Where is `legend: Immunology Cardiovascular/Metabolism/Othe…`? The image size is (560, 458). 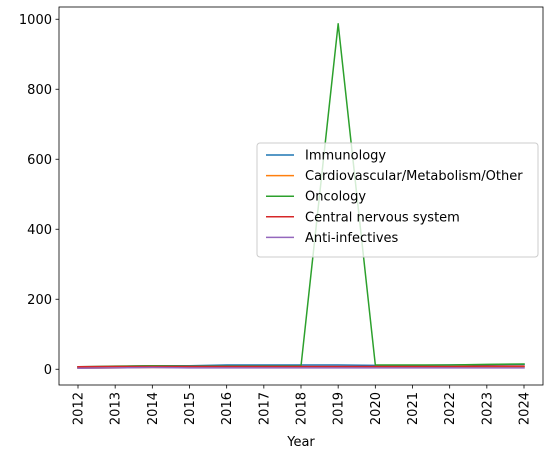 legend: Immunology Cardiovascular/Metabolism/Othe… is located at coordinates (397, 200).